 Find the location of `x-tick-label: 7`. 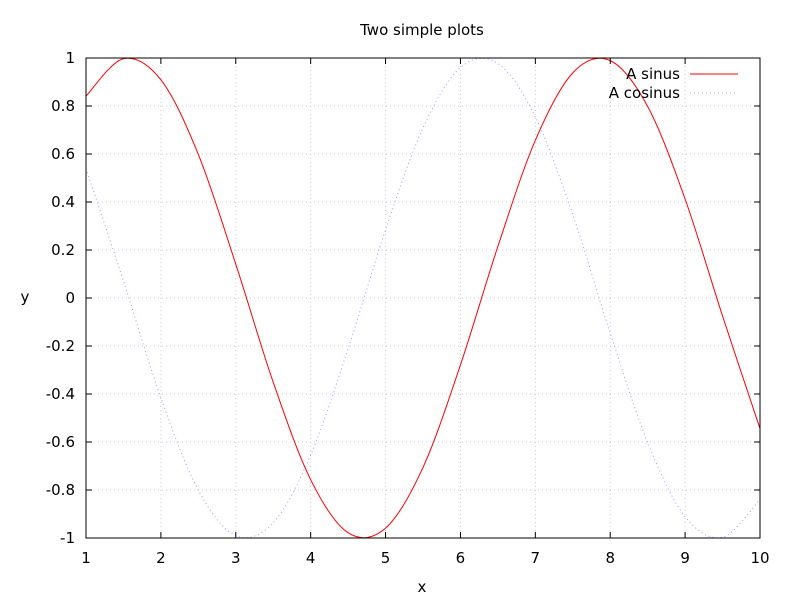

x-tick-label: 7 is located at coordinates (536, 558).